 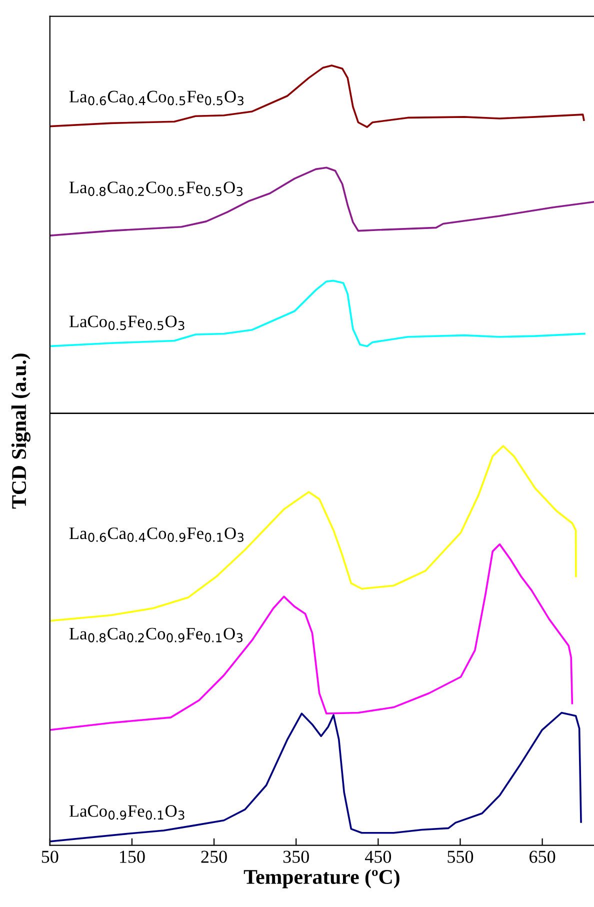 I want to click on x-tick-label: 50, so click(x=50, y=856).